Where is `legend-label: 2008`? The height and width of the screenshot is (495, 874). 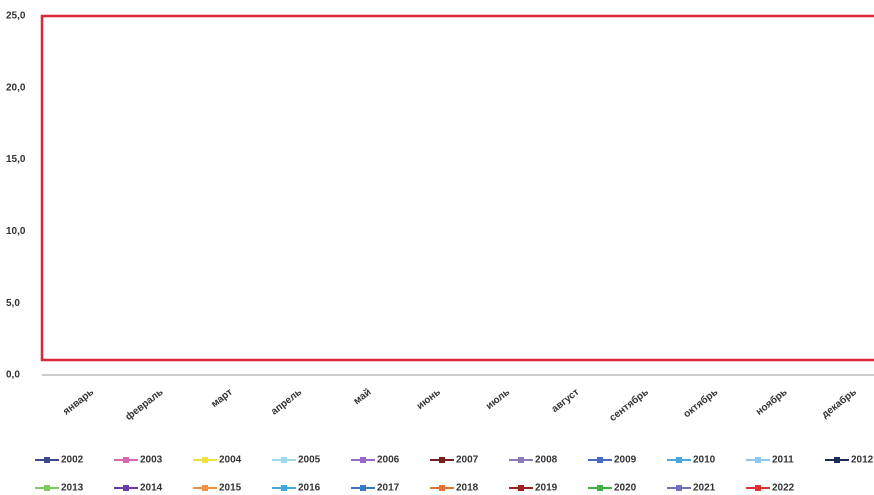
legend-label: 2008 is located at coordinates (546, 460).